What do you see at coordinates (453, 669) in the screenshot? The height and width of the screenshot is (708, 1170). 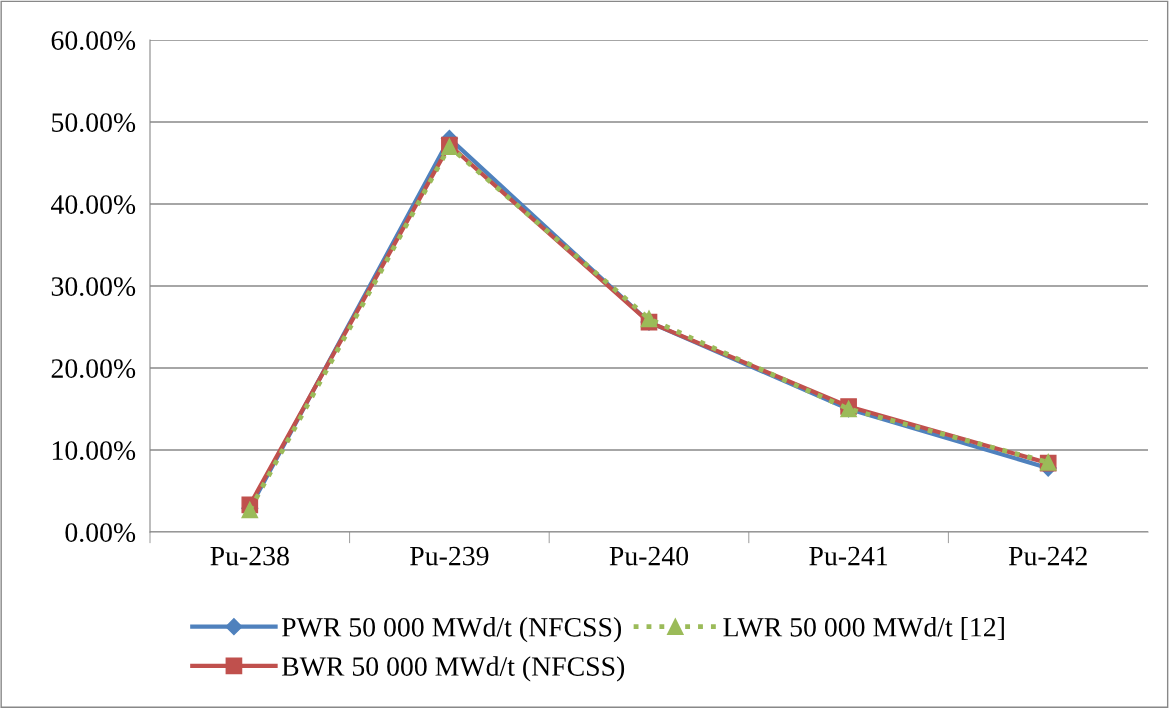 I see `legend-label: BWR 50 000 MWd/t (NFCSS)` at bounding box center [453, 669].